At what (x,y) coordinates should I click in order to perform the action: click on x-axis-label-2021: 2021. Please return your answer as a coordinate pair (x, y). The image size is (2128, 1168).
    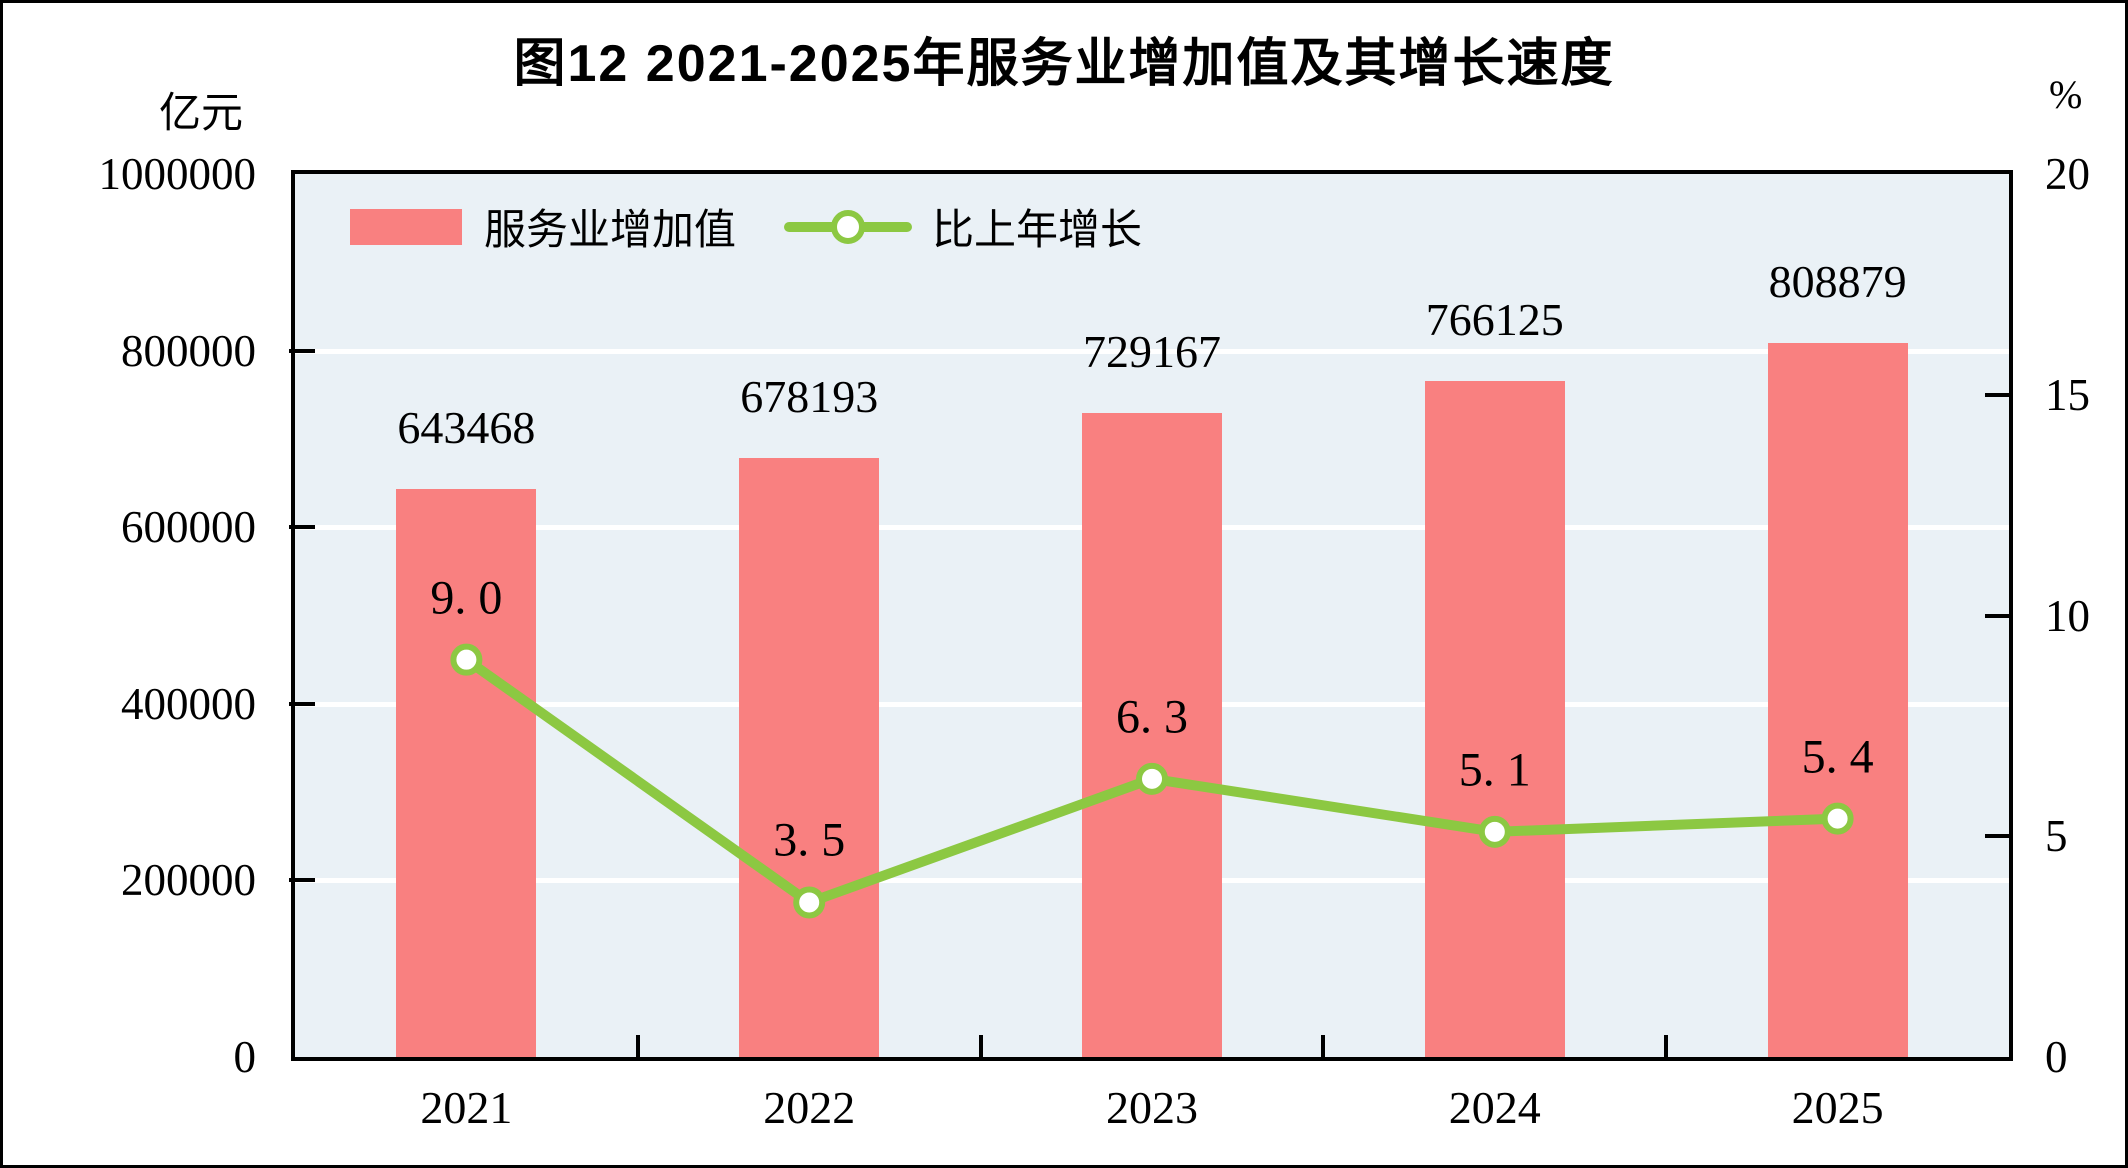
    Looking at the image, I should click on (466, 1107).